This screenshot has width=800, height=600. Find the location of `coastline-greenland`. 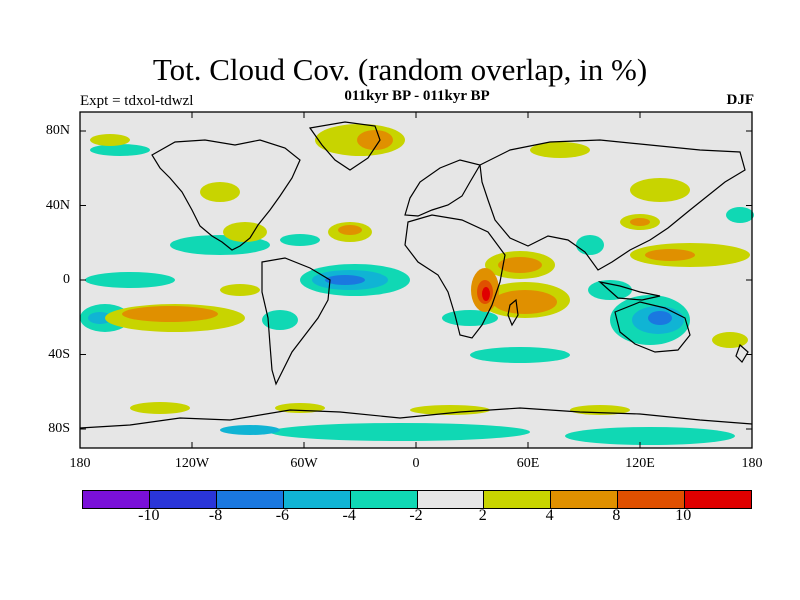

coastline-greenland is located at coordinates (344, 146).